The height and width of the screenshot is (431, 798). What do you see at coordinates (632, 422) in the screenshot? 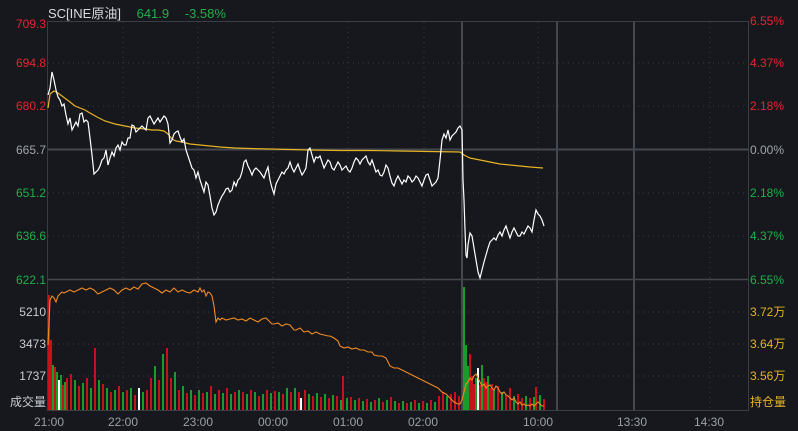
I see `time-tick: 13:30` at bounding box center [632, 422].